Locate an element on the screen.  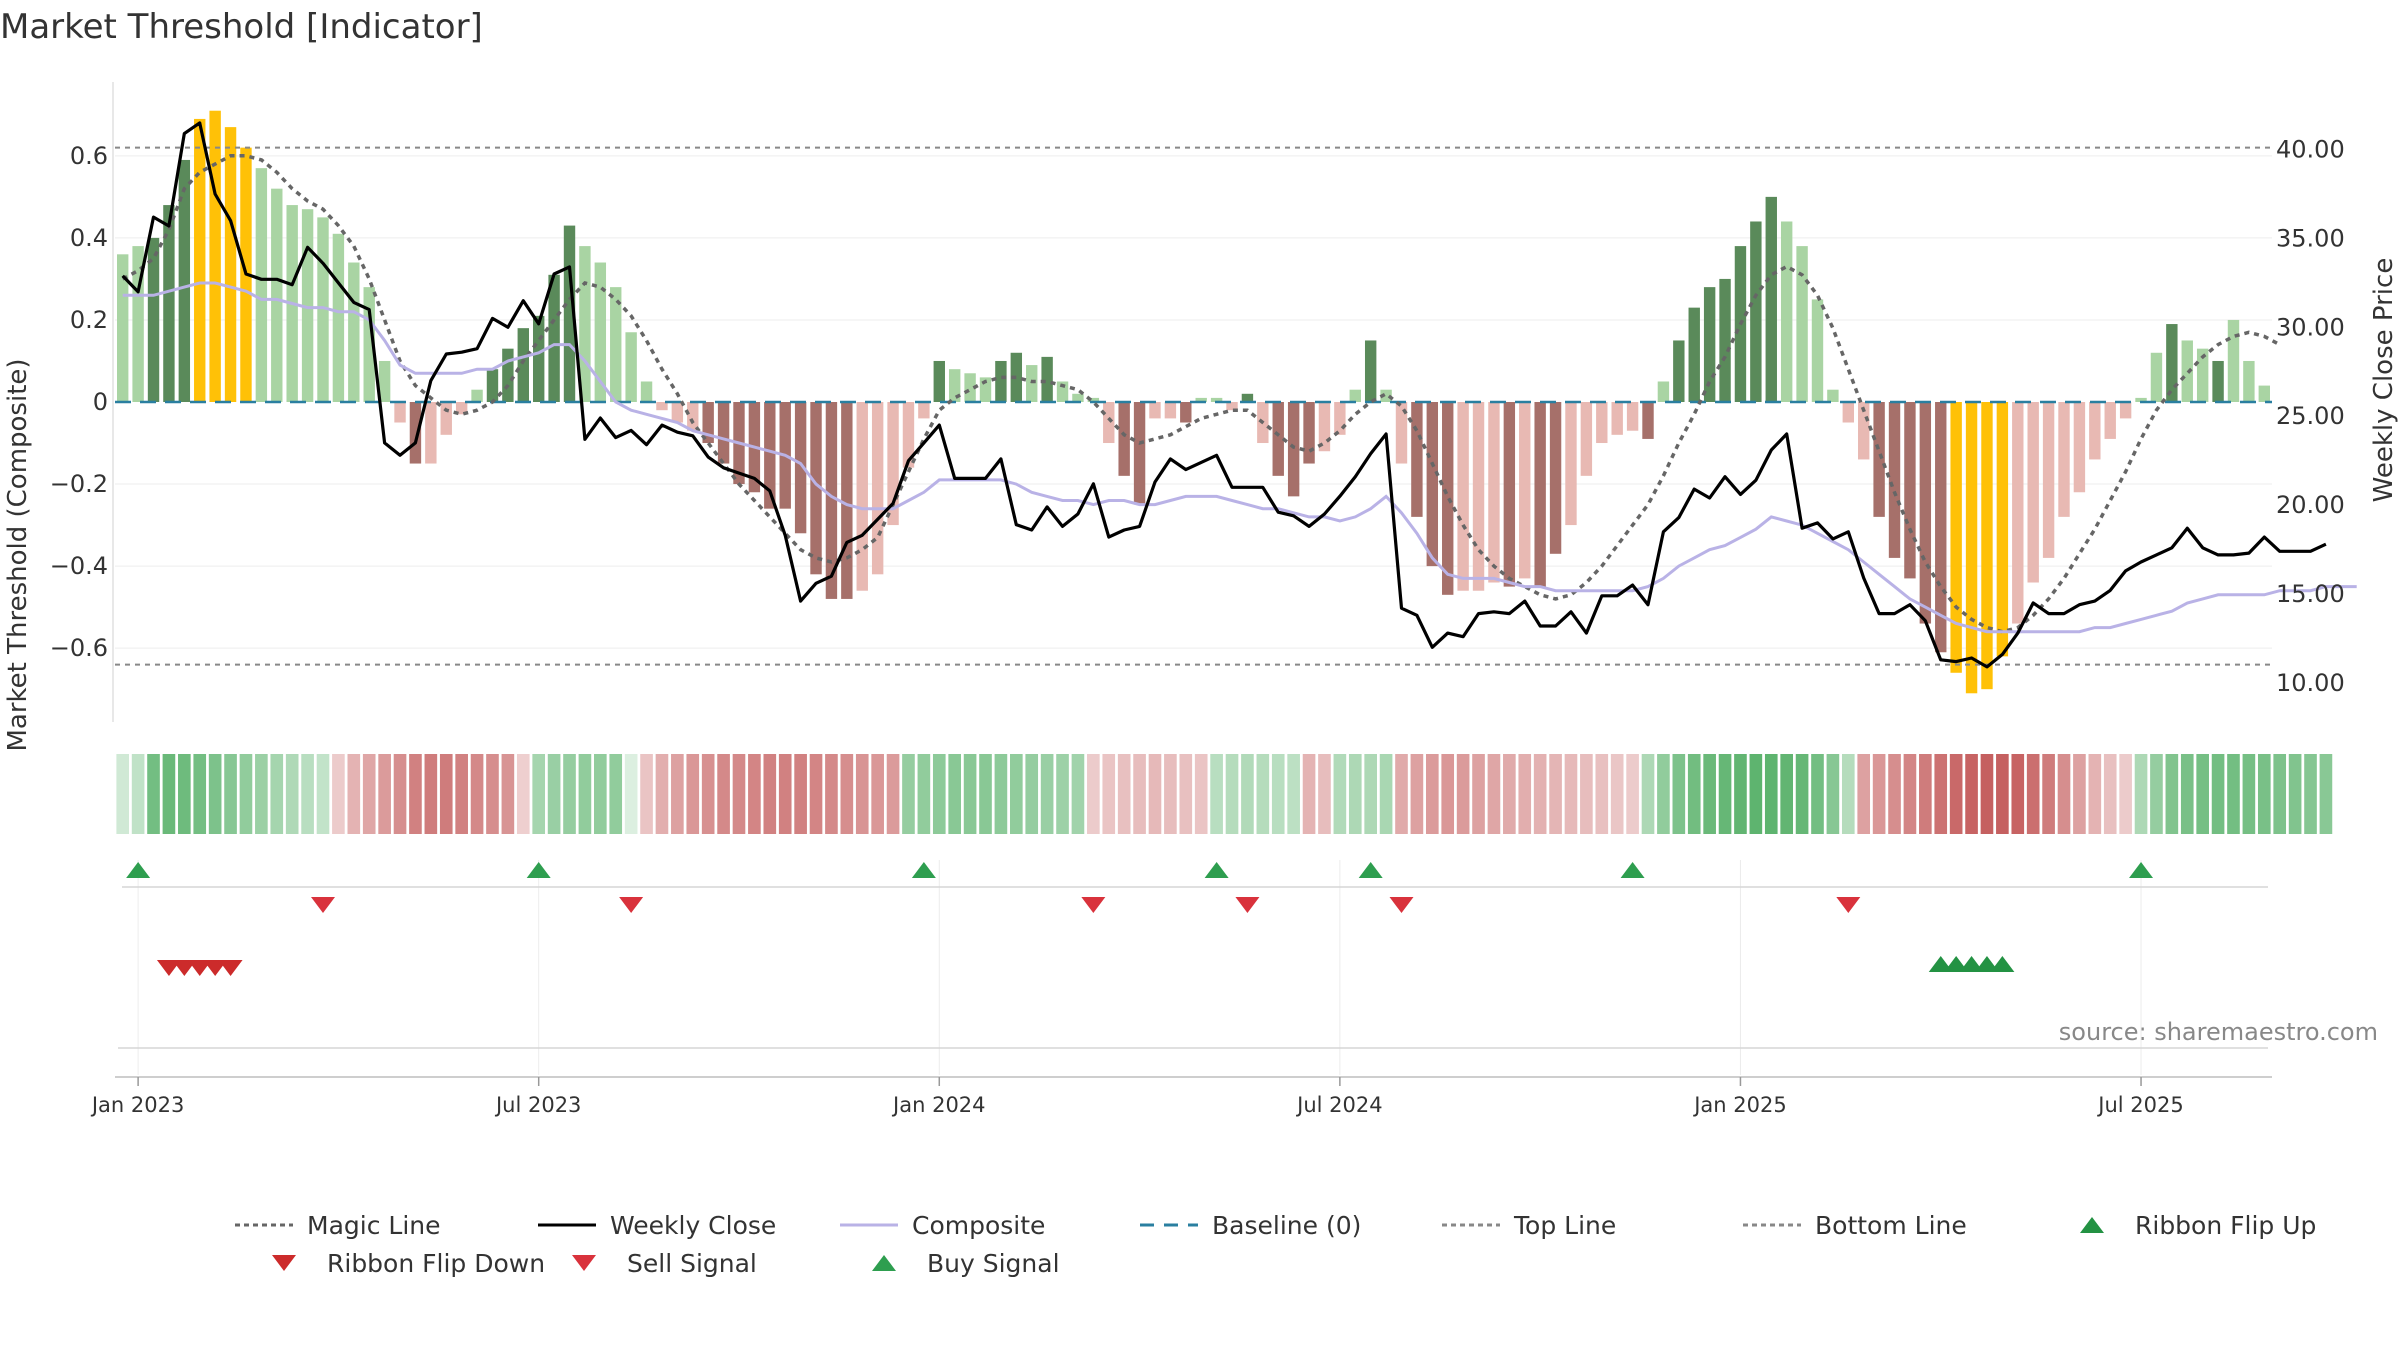
x-tick-label: Jan 2025 is located at coordinates (1739, 1105).